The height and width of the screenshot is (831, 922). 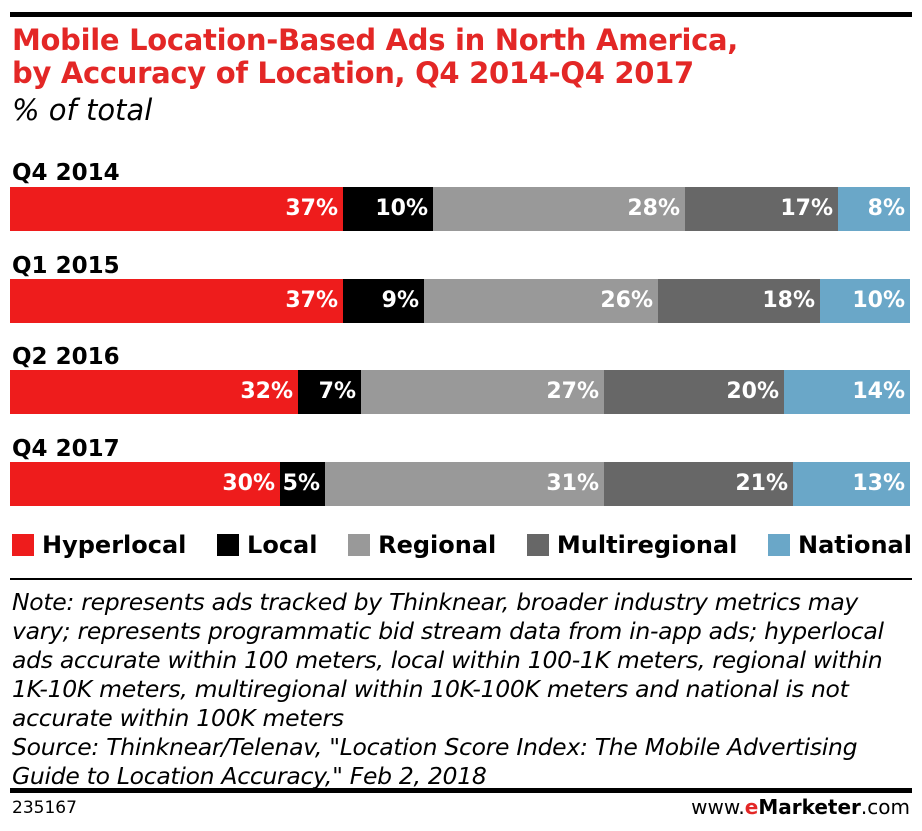 I want to click on bar-segment-local: 9%, so click(x=383, y=301).